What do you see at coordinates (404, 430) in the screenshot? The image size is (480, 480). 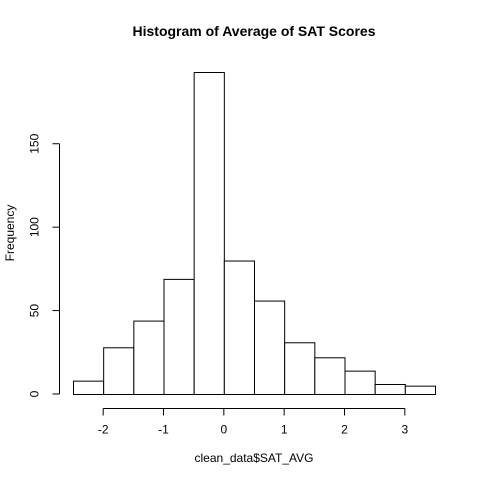 I see `x-tick-label: 3` at bounding box center [404, 430].